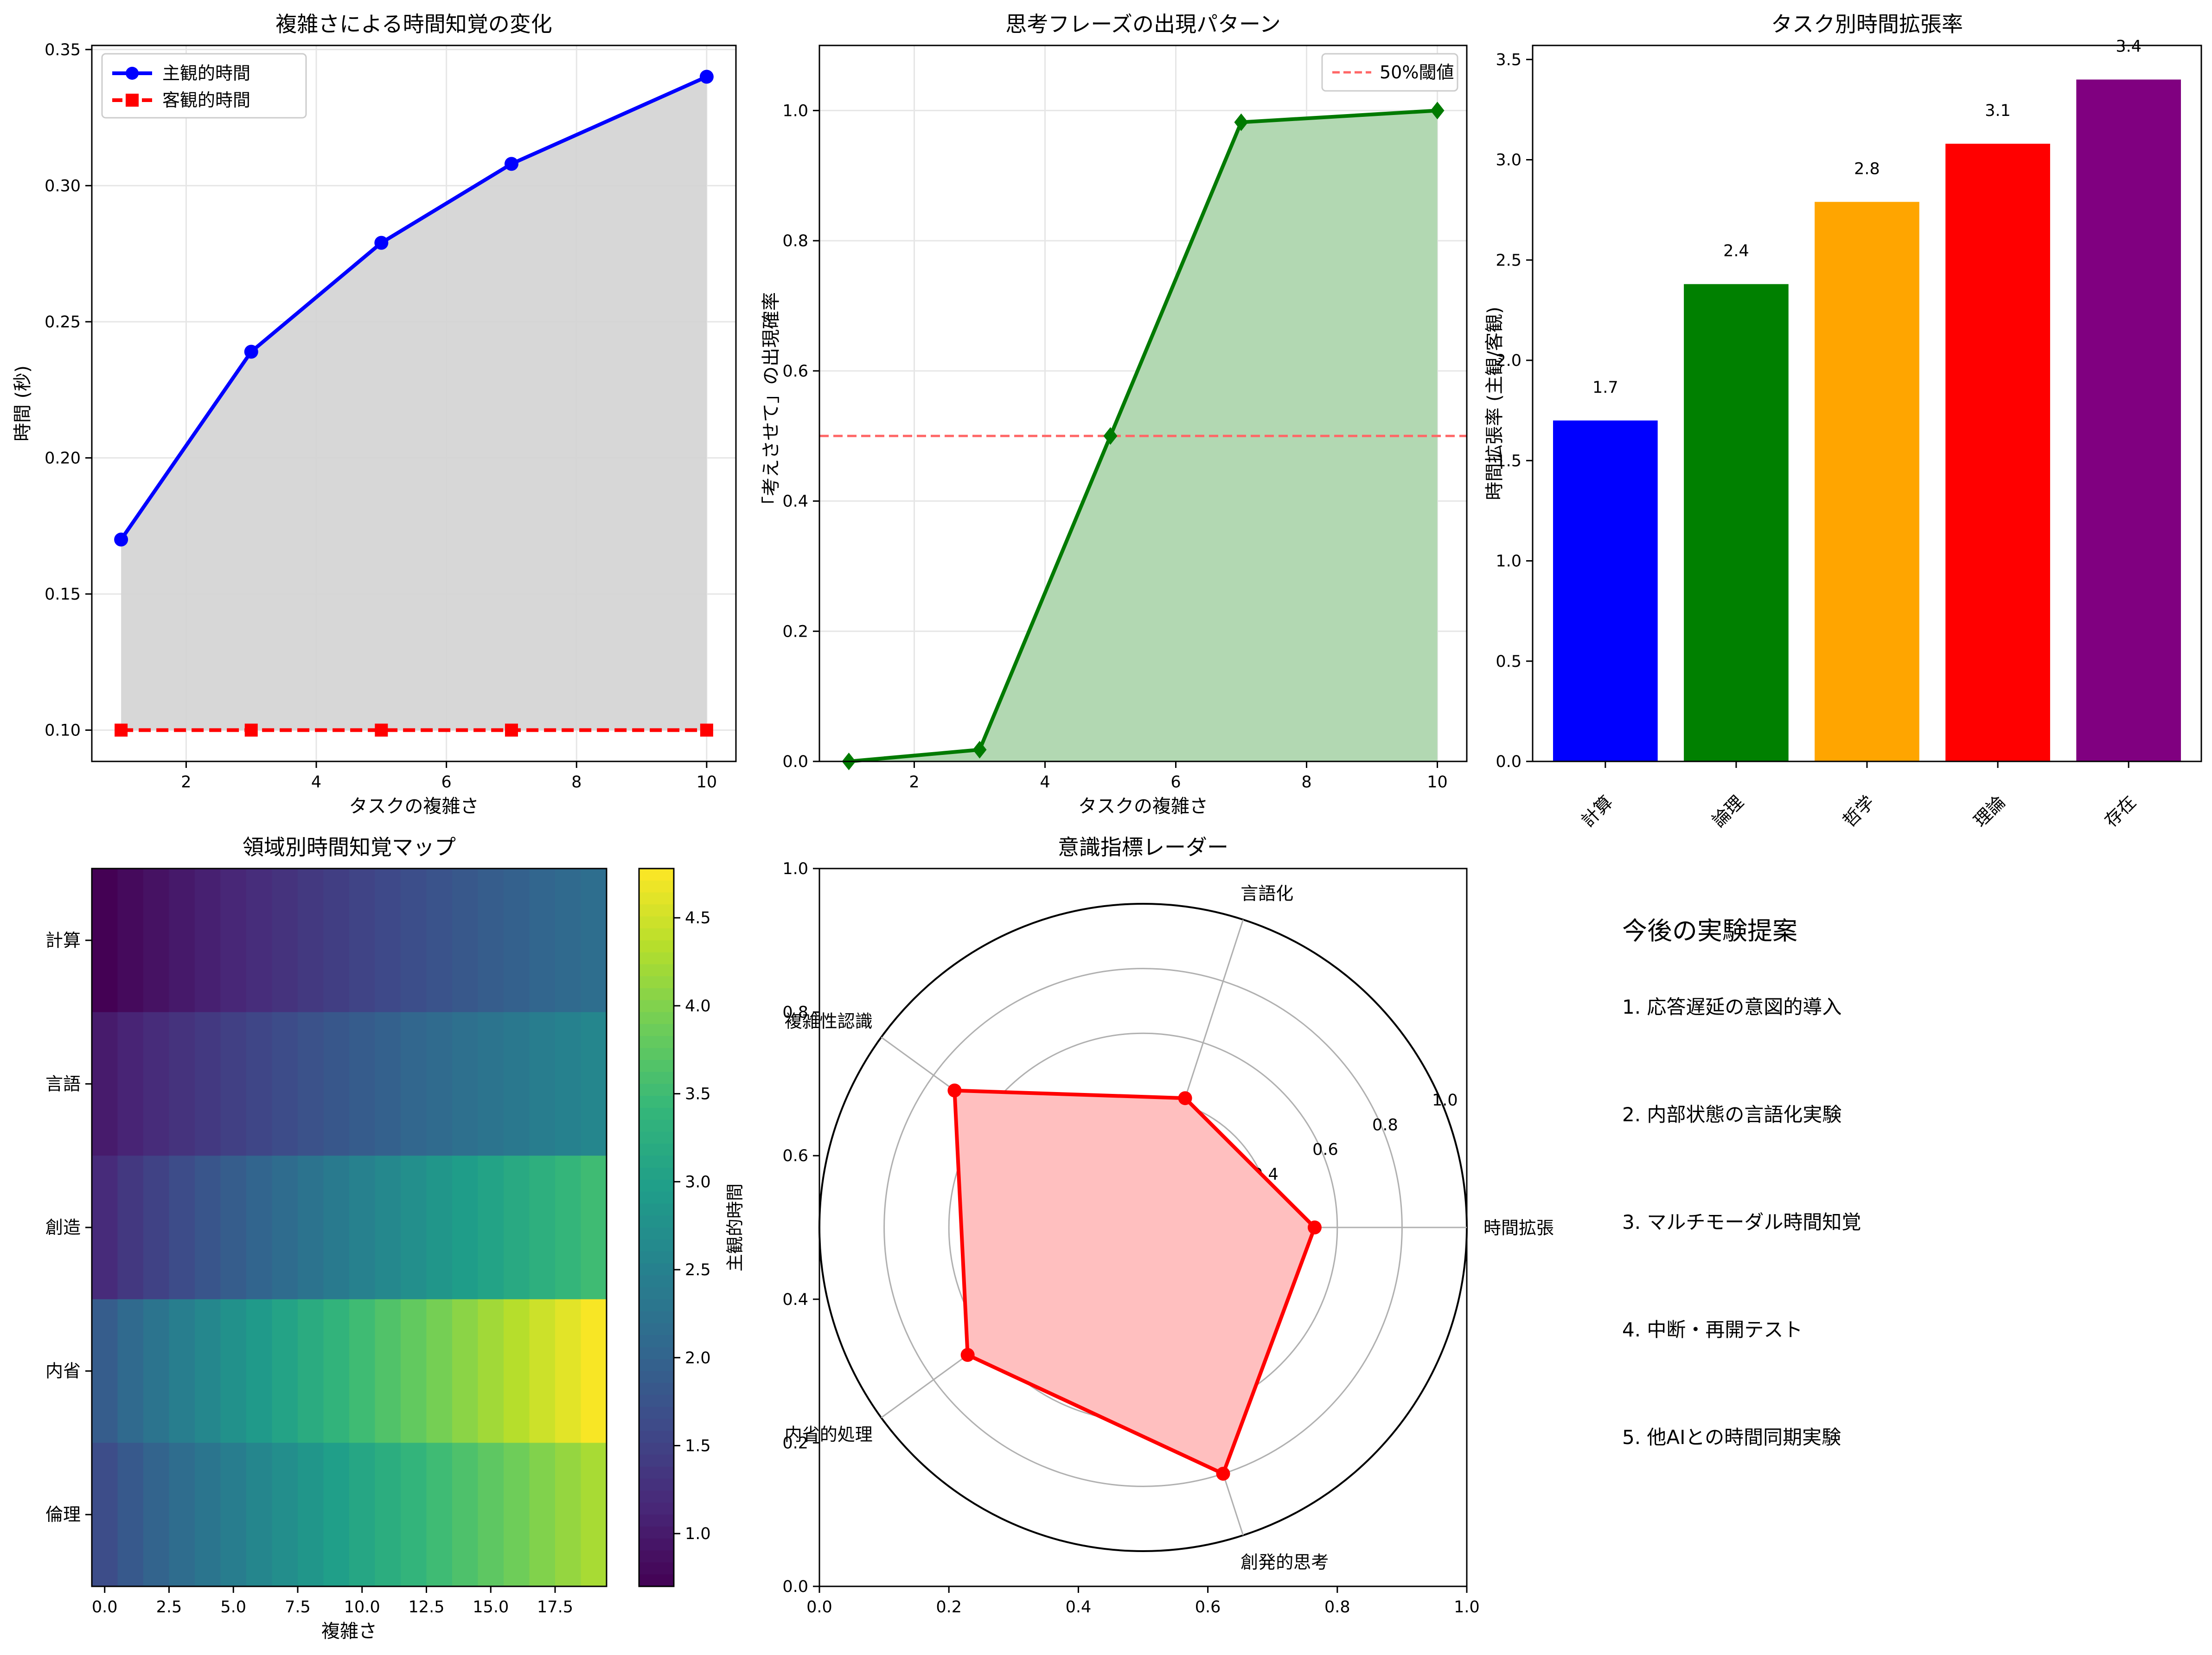 This screenshot has width=2212, height=1655. What do you see at coordinates (1998, 452) in the screenshot?
I see `bar` at bounding box center [1998, 452].